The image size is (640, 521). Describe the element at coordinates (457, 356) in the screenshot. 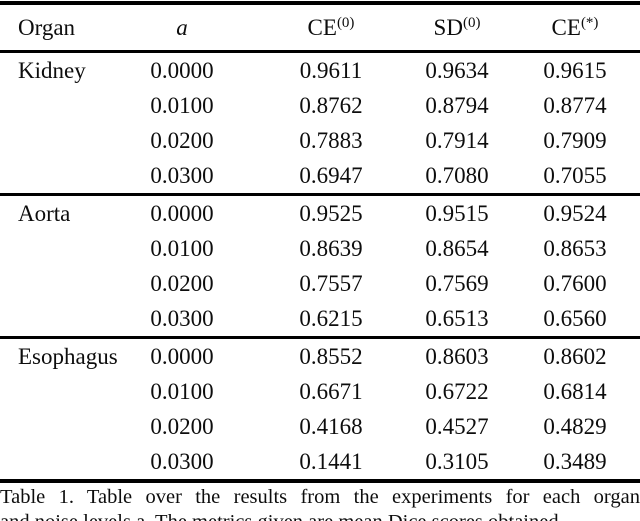

I see `cell-sd0: 0.8603` at that location.